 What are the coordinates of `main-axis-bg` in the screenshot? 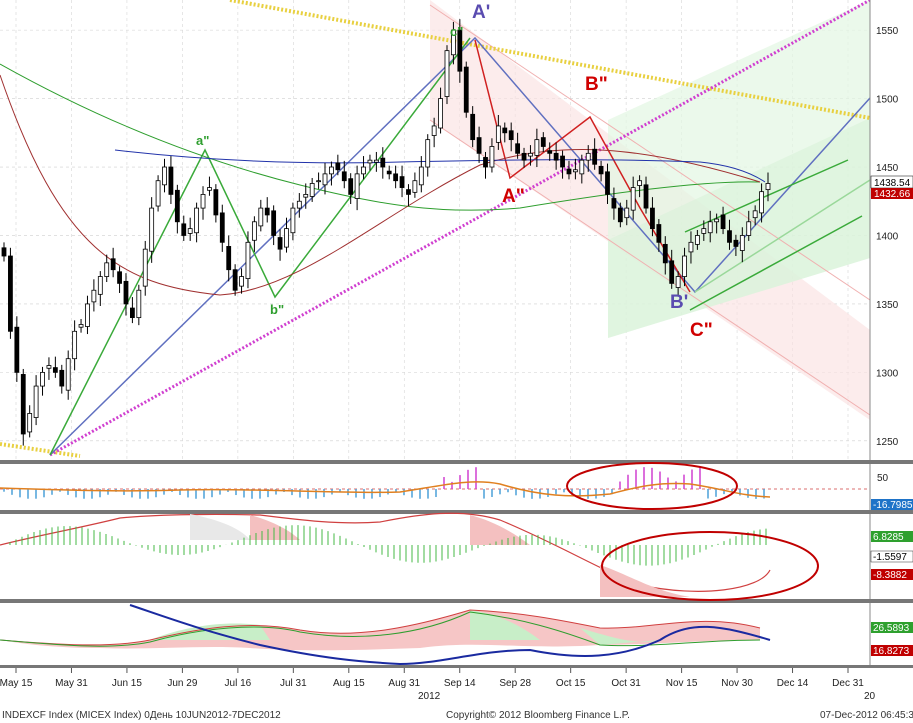 It's located at (891, 230).